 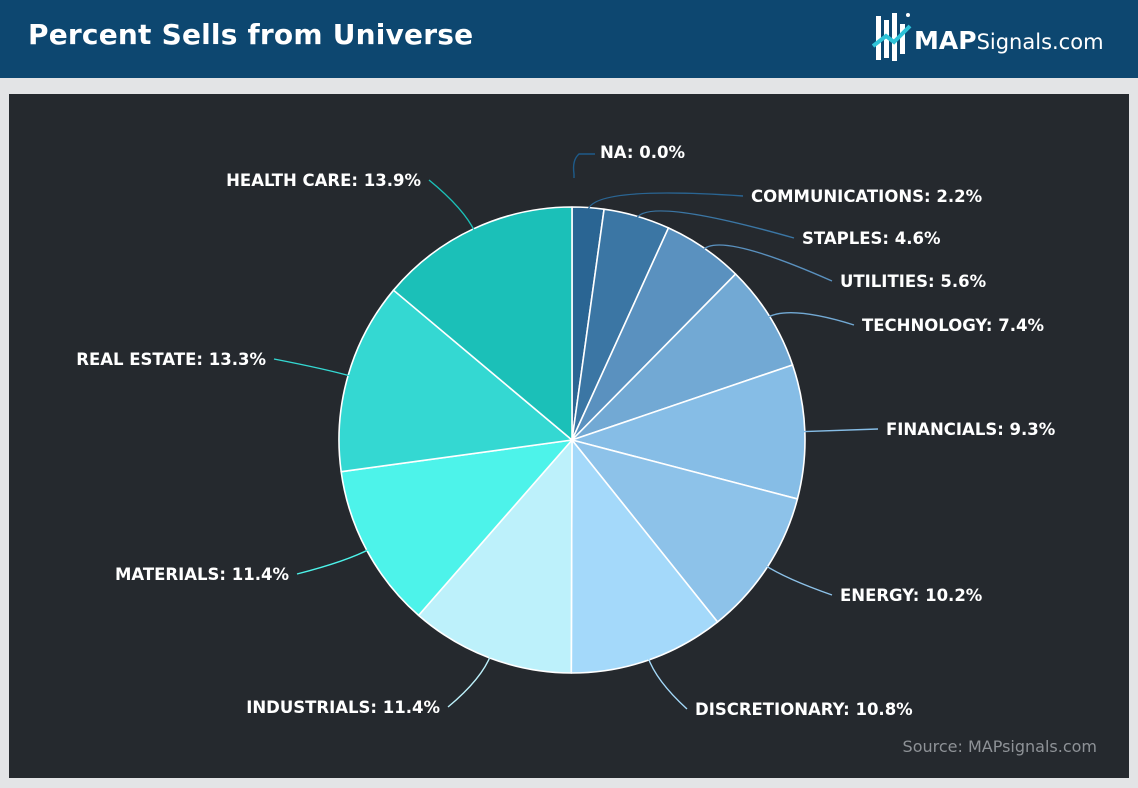 What do you see at coordinates (313, 368) in the screenshot?
I see `leader-line-real-estate` at bounding box center [313, 368].